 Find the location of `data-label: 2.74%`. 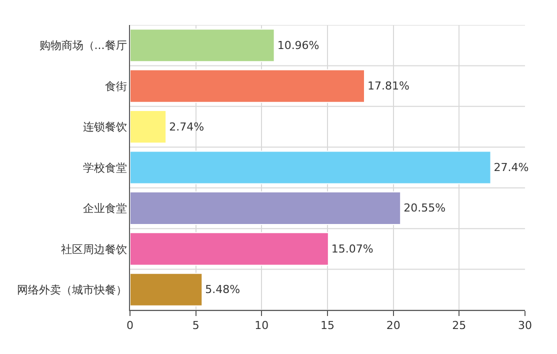

data-label: 2.74% is located at coordinates (186, 127).